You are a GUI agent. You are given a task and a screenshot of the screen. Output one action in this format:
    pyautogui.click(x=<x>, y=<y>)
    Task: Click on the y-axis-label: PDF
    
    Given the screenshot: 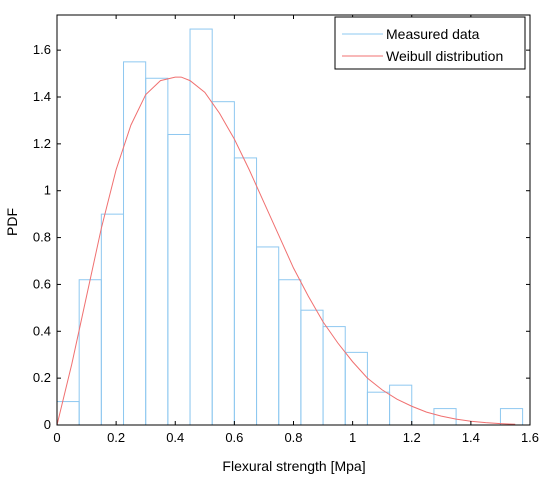 What is the action you would take?
    pyautogui.click(x=12, y=222)
    